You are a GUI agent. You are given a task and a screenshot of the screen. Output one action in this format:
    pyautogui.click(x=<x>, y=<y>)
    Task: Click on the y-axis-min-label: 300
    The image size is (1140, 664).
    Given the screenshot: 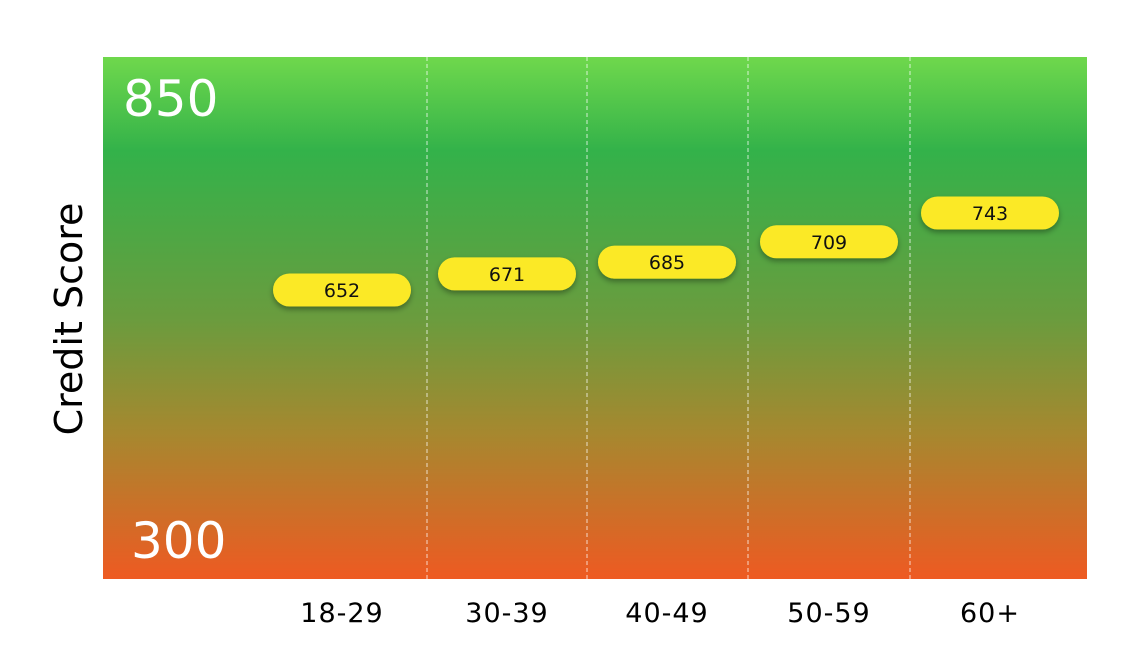 What is the action you would take?
    pyautogui.click(x=178, y=541)
    